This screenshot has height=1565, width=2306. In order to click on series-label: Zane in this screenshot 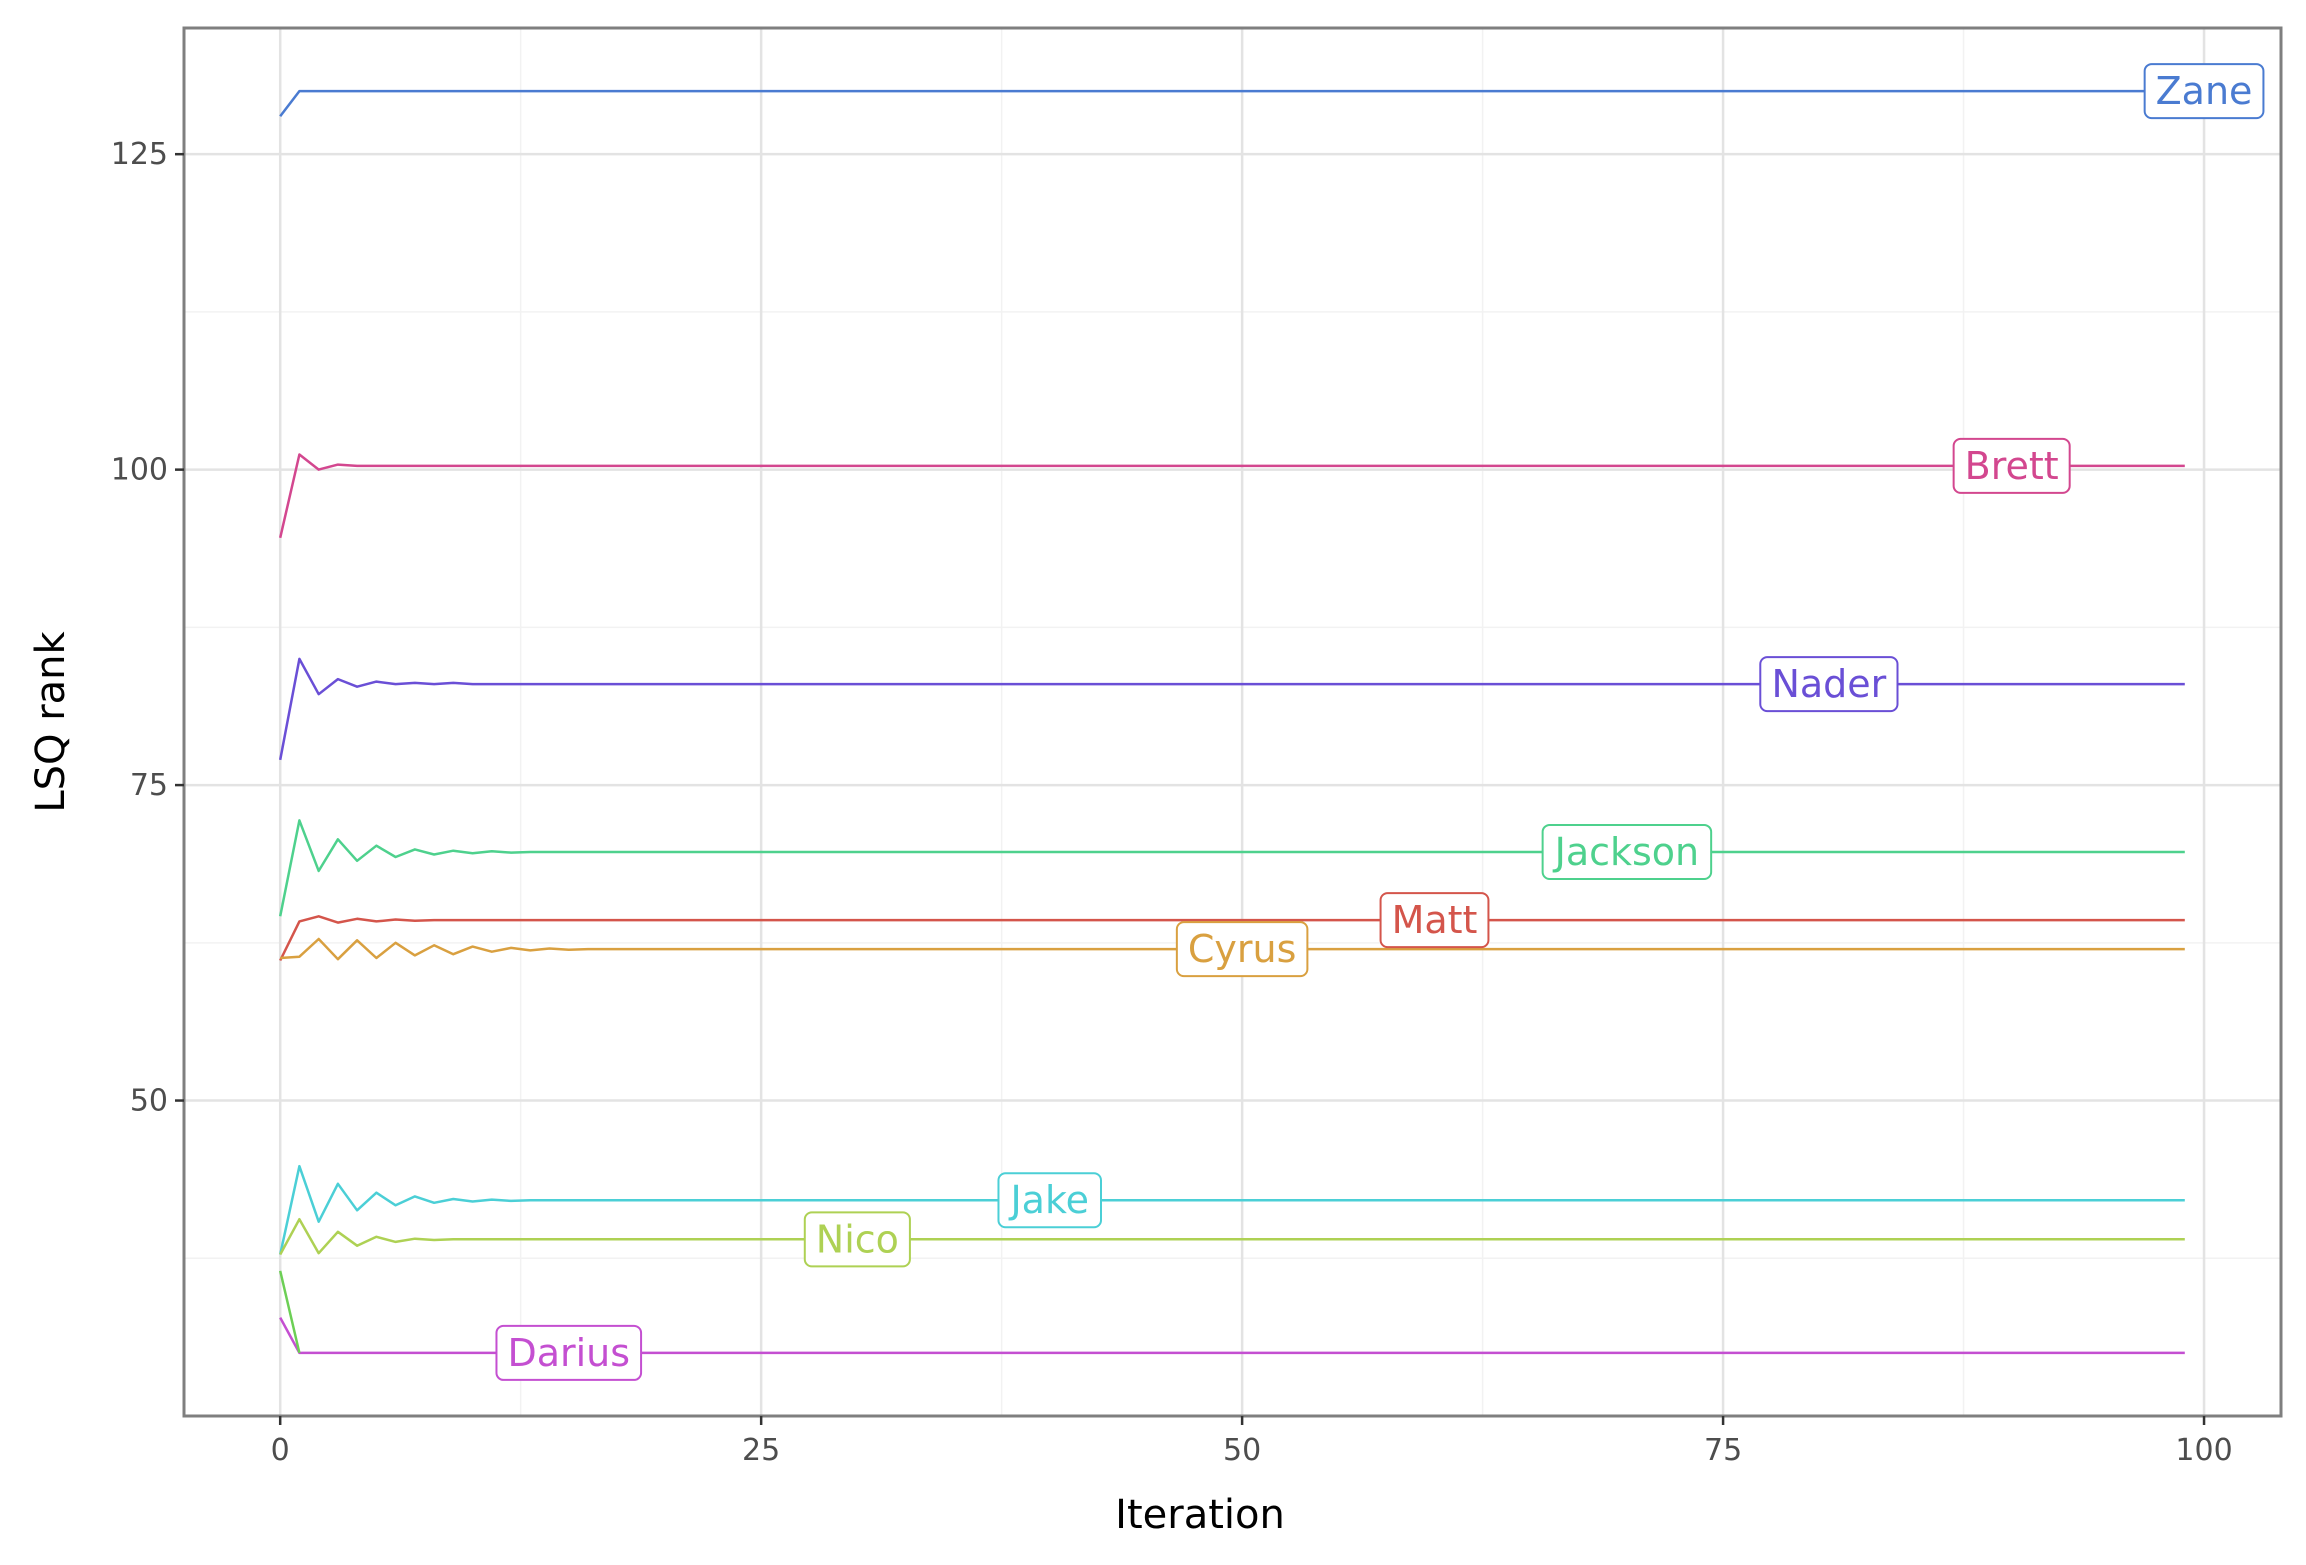, I will do `click(2204, 91)`.